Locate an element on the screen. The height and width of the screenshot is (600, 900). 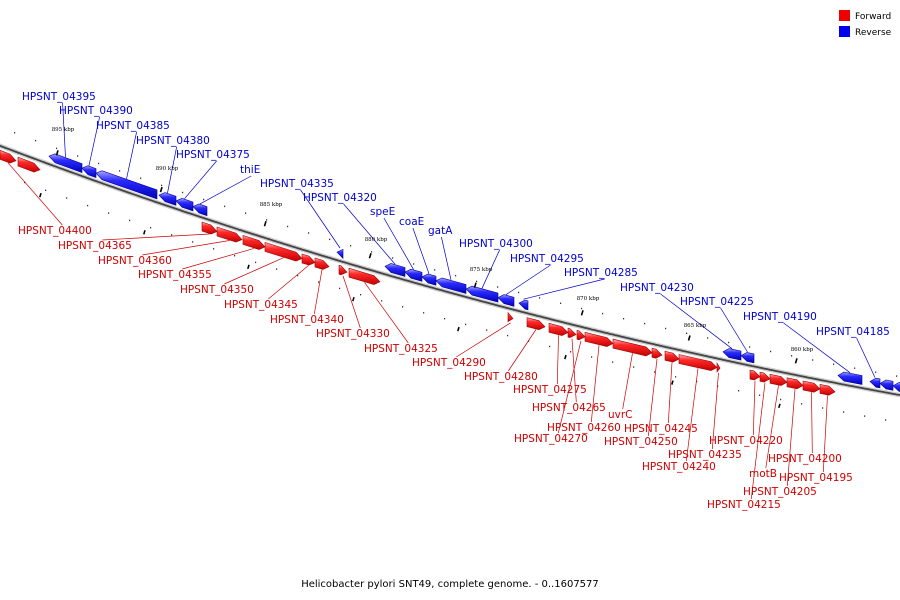
gene-label: HPSNT_04230 is located at coordinates (657, 288).